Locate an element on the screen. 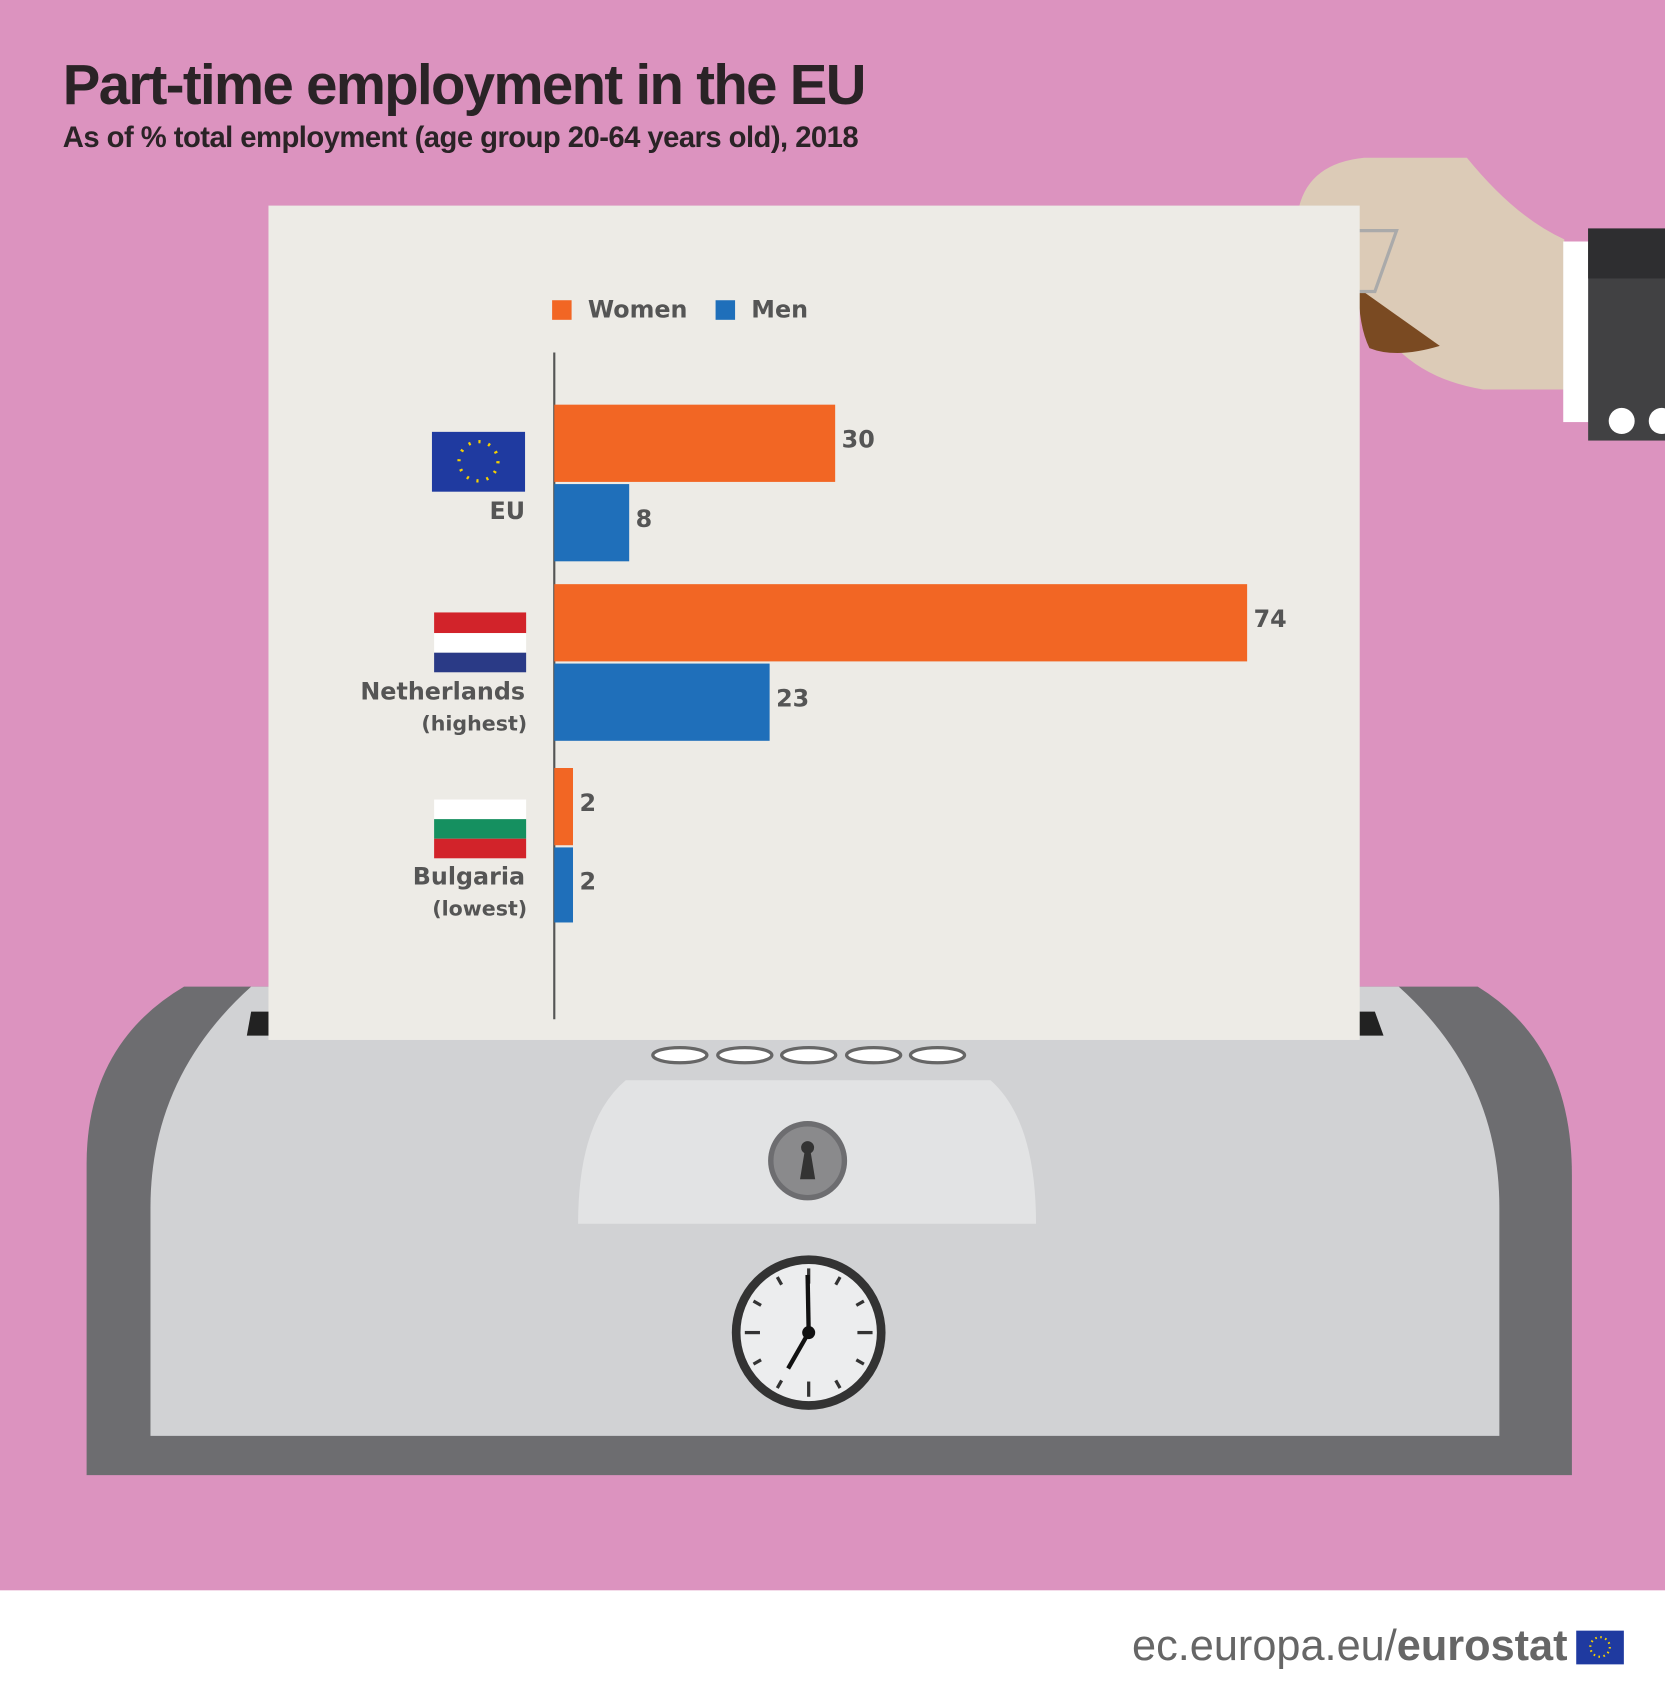 Image resolution: width=1665 pixels, height=1697 pixels. value-label: 74 is located at coordinates (1270, 619).